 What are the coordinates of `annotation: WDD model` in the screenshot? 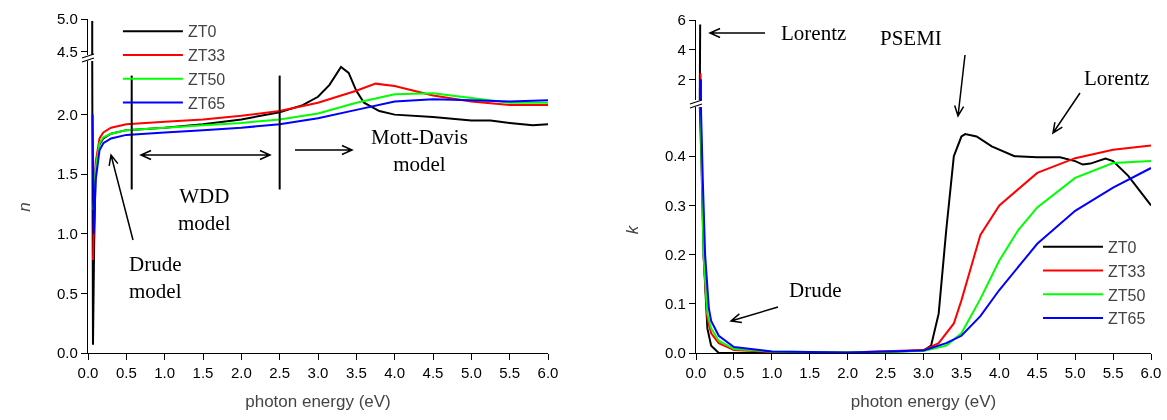 It's located at (204, 210).